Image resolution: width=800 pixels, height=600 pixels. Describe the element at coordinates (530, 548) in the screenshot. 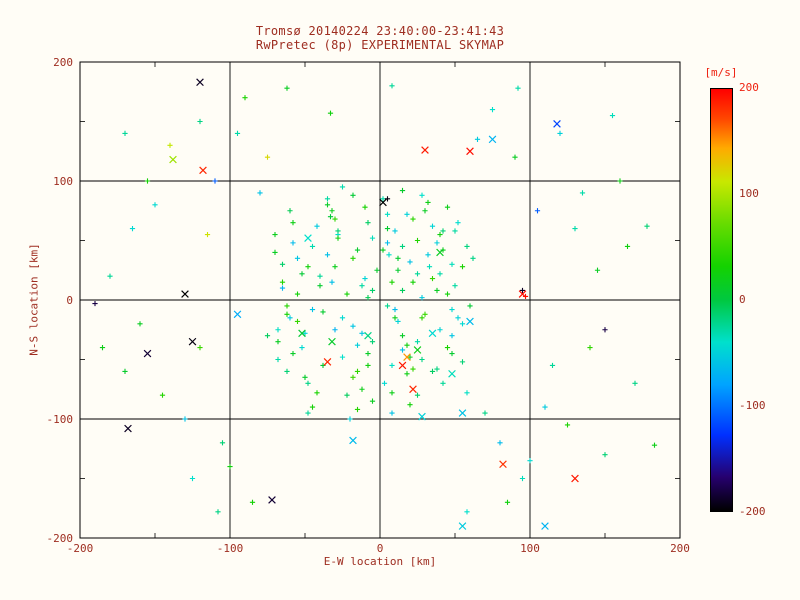

I see `x-tick-label: 100` at that location.